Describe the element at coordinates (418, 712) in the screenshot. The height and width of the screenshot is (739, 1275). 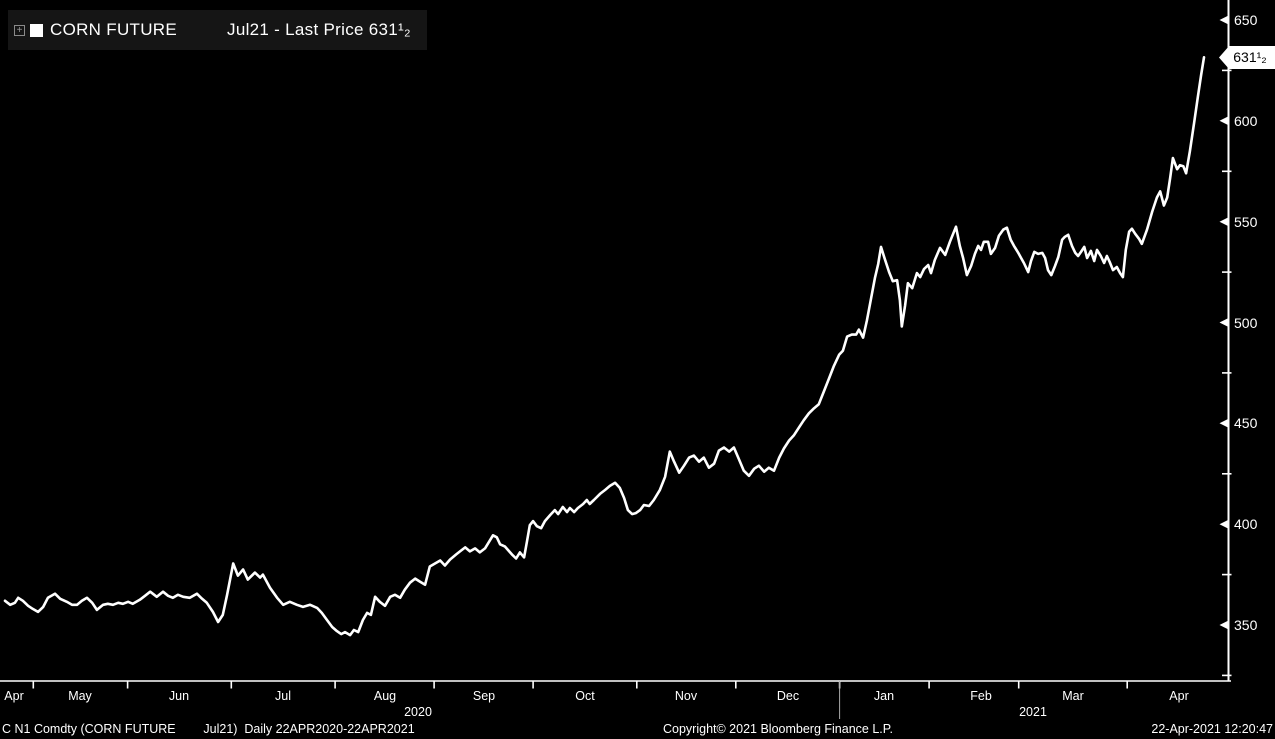
I see `x-axis-year-label: 2020` at that location.